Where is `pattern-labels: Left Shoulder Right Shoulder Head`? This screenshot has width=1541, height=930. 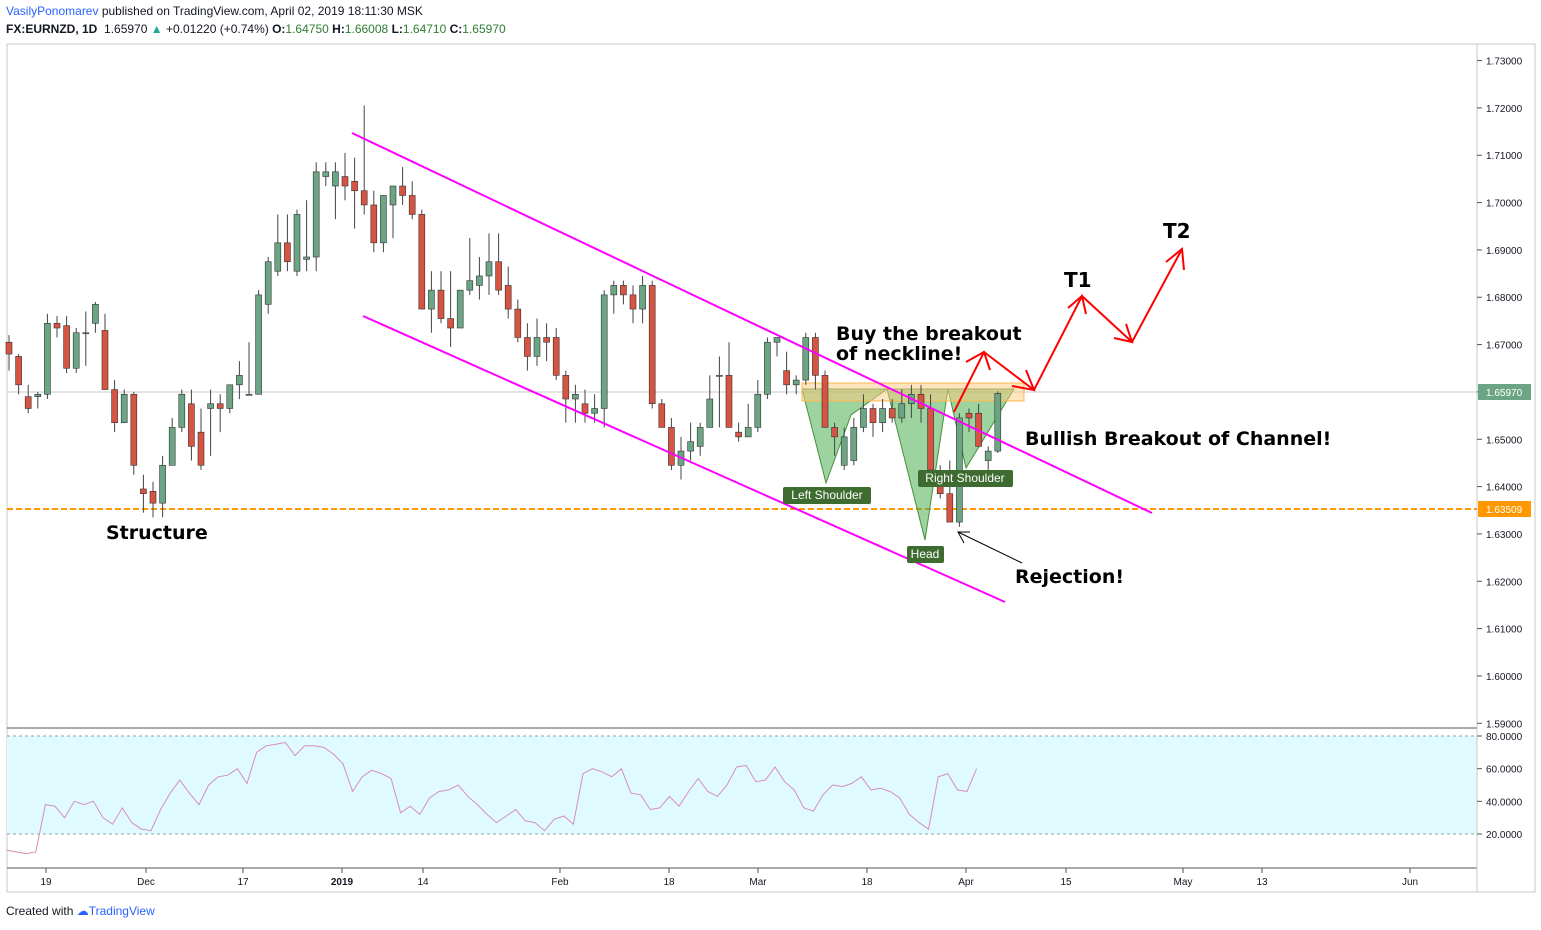 pattern-labels: Left Shoulder Right Shoulder Head is located at coordinates (898, 516).